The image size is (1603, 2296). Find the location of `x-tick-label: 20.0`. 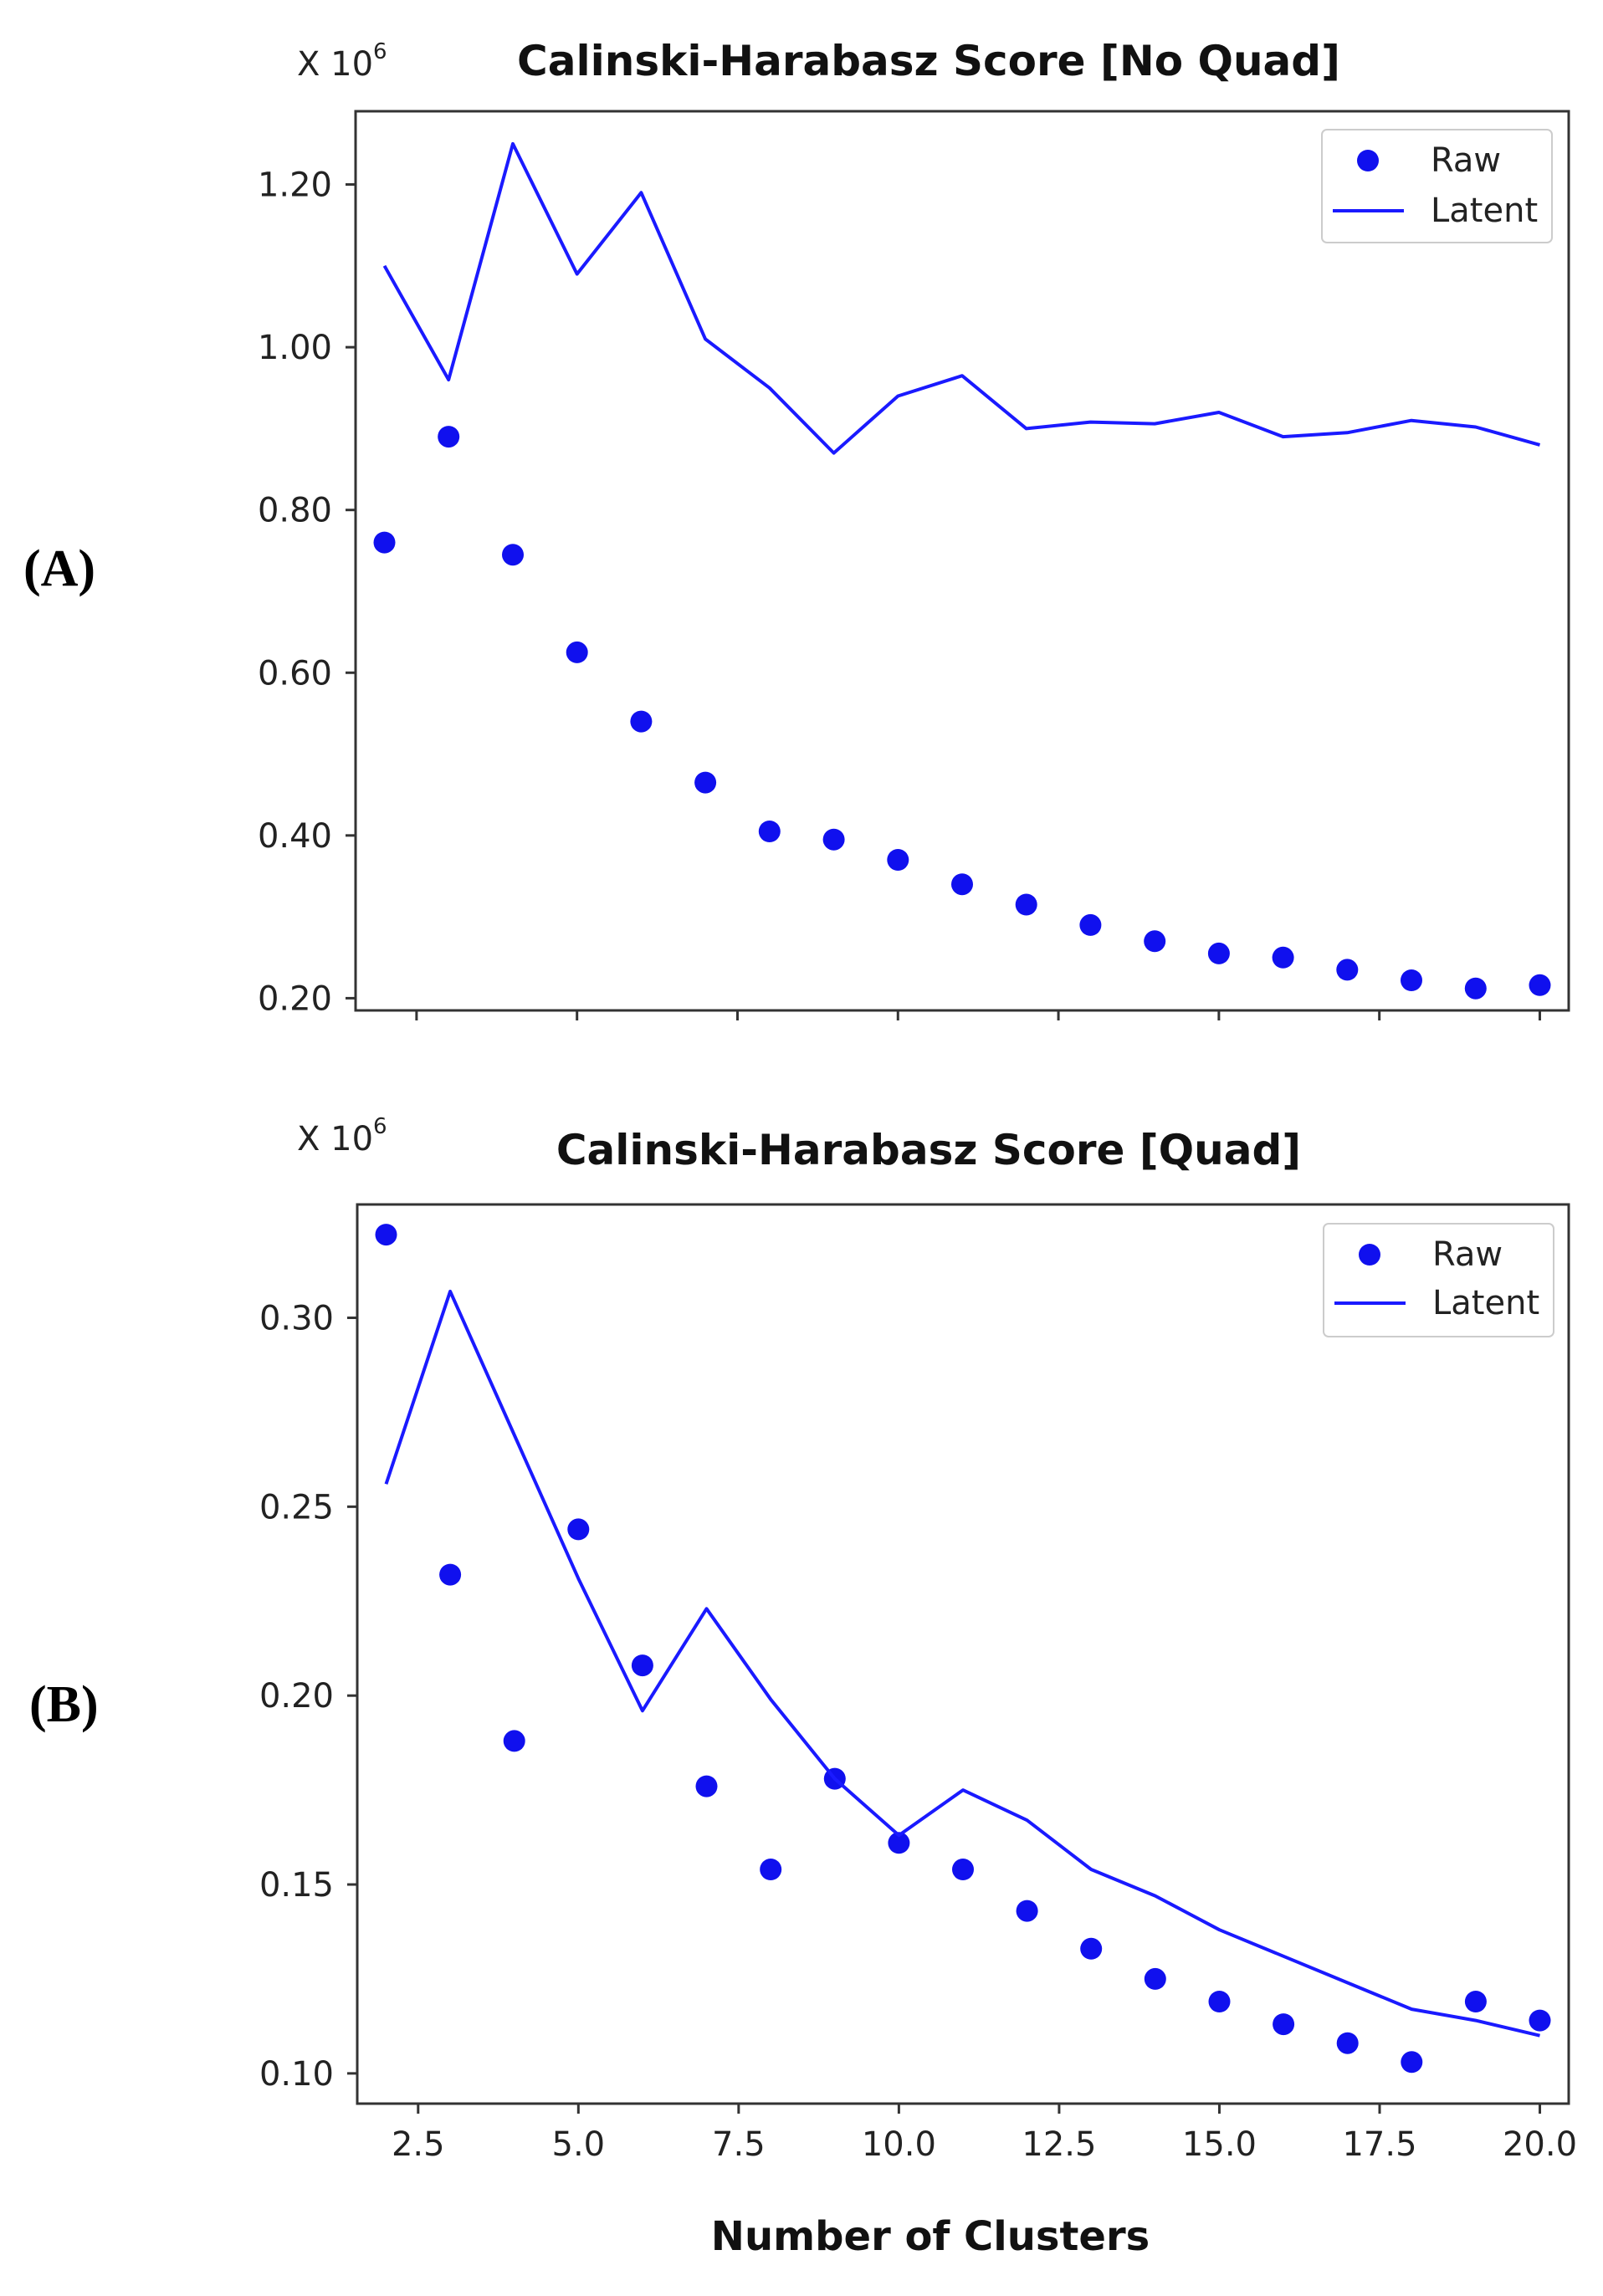

x-tick-label: 20.0 is located at coordinates (1540, 2144).